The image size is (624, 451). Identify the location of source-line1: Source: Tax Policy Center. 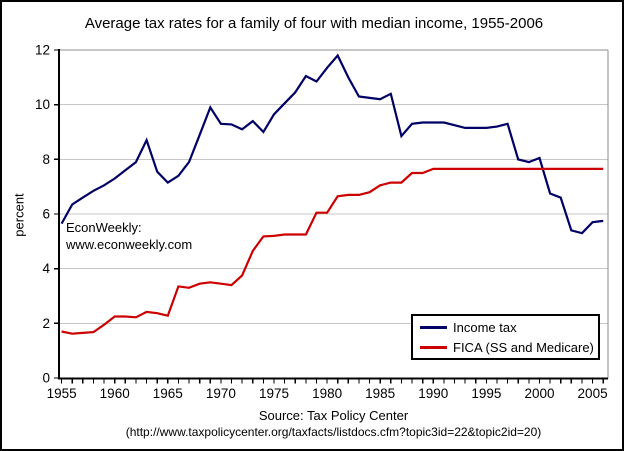
(333, 415).